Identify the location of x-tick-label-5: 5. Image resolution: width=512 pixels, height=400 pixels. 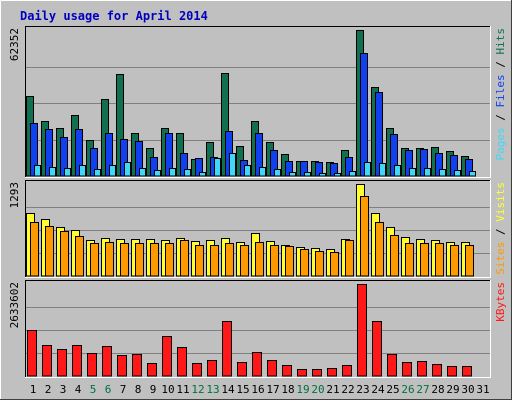
(93, 389).